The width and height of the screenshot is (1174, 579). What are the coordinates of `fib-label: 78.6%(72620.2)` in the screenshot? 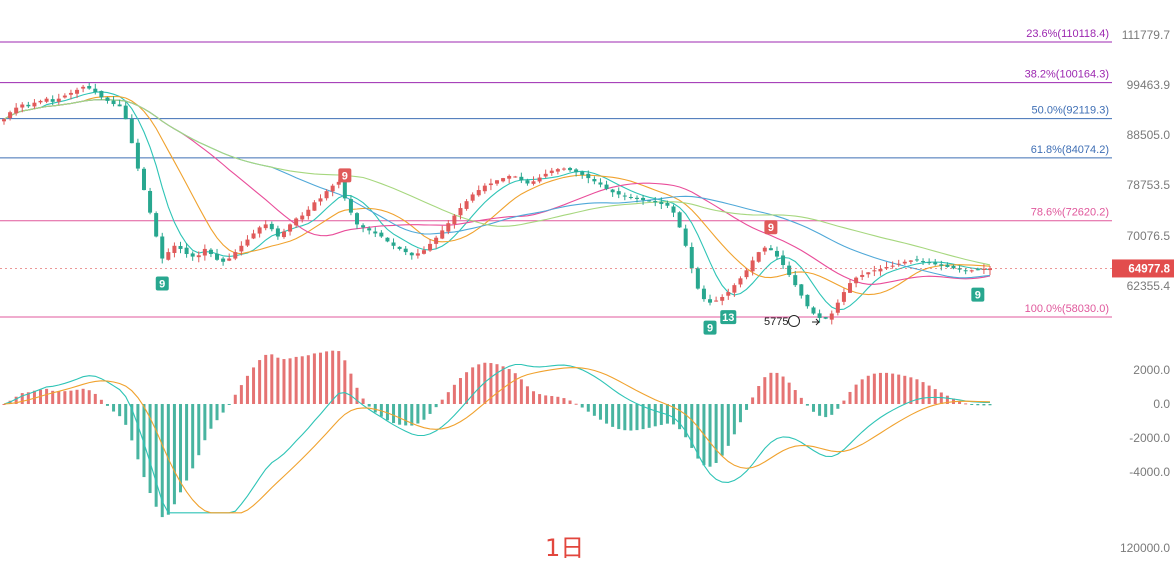 It's located at (1070, 213).